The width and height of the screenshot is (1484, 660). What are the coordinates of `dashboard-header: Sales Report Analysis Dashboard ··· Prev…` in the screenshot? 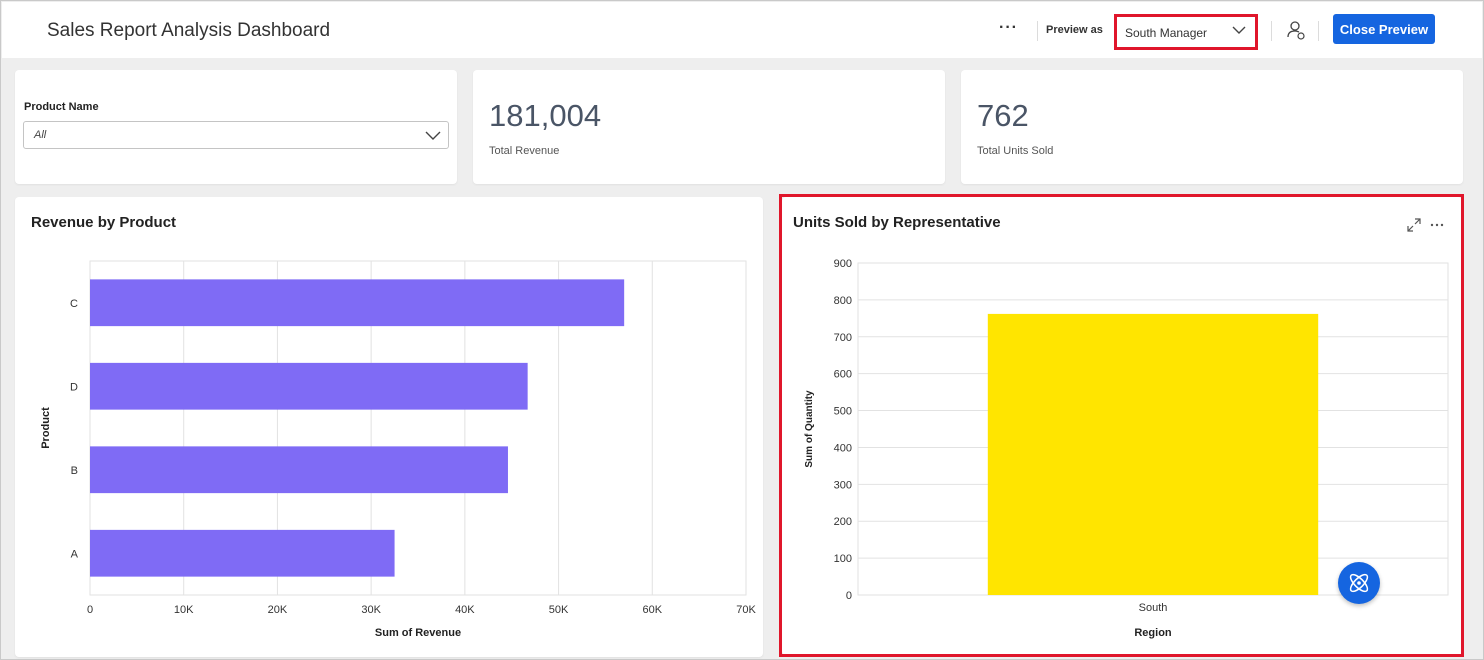 It's located at (742, 30).